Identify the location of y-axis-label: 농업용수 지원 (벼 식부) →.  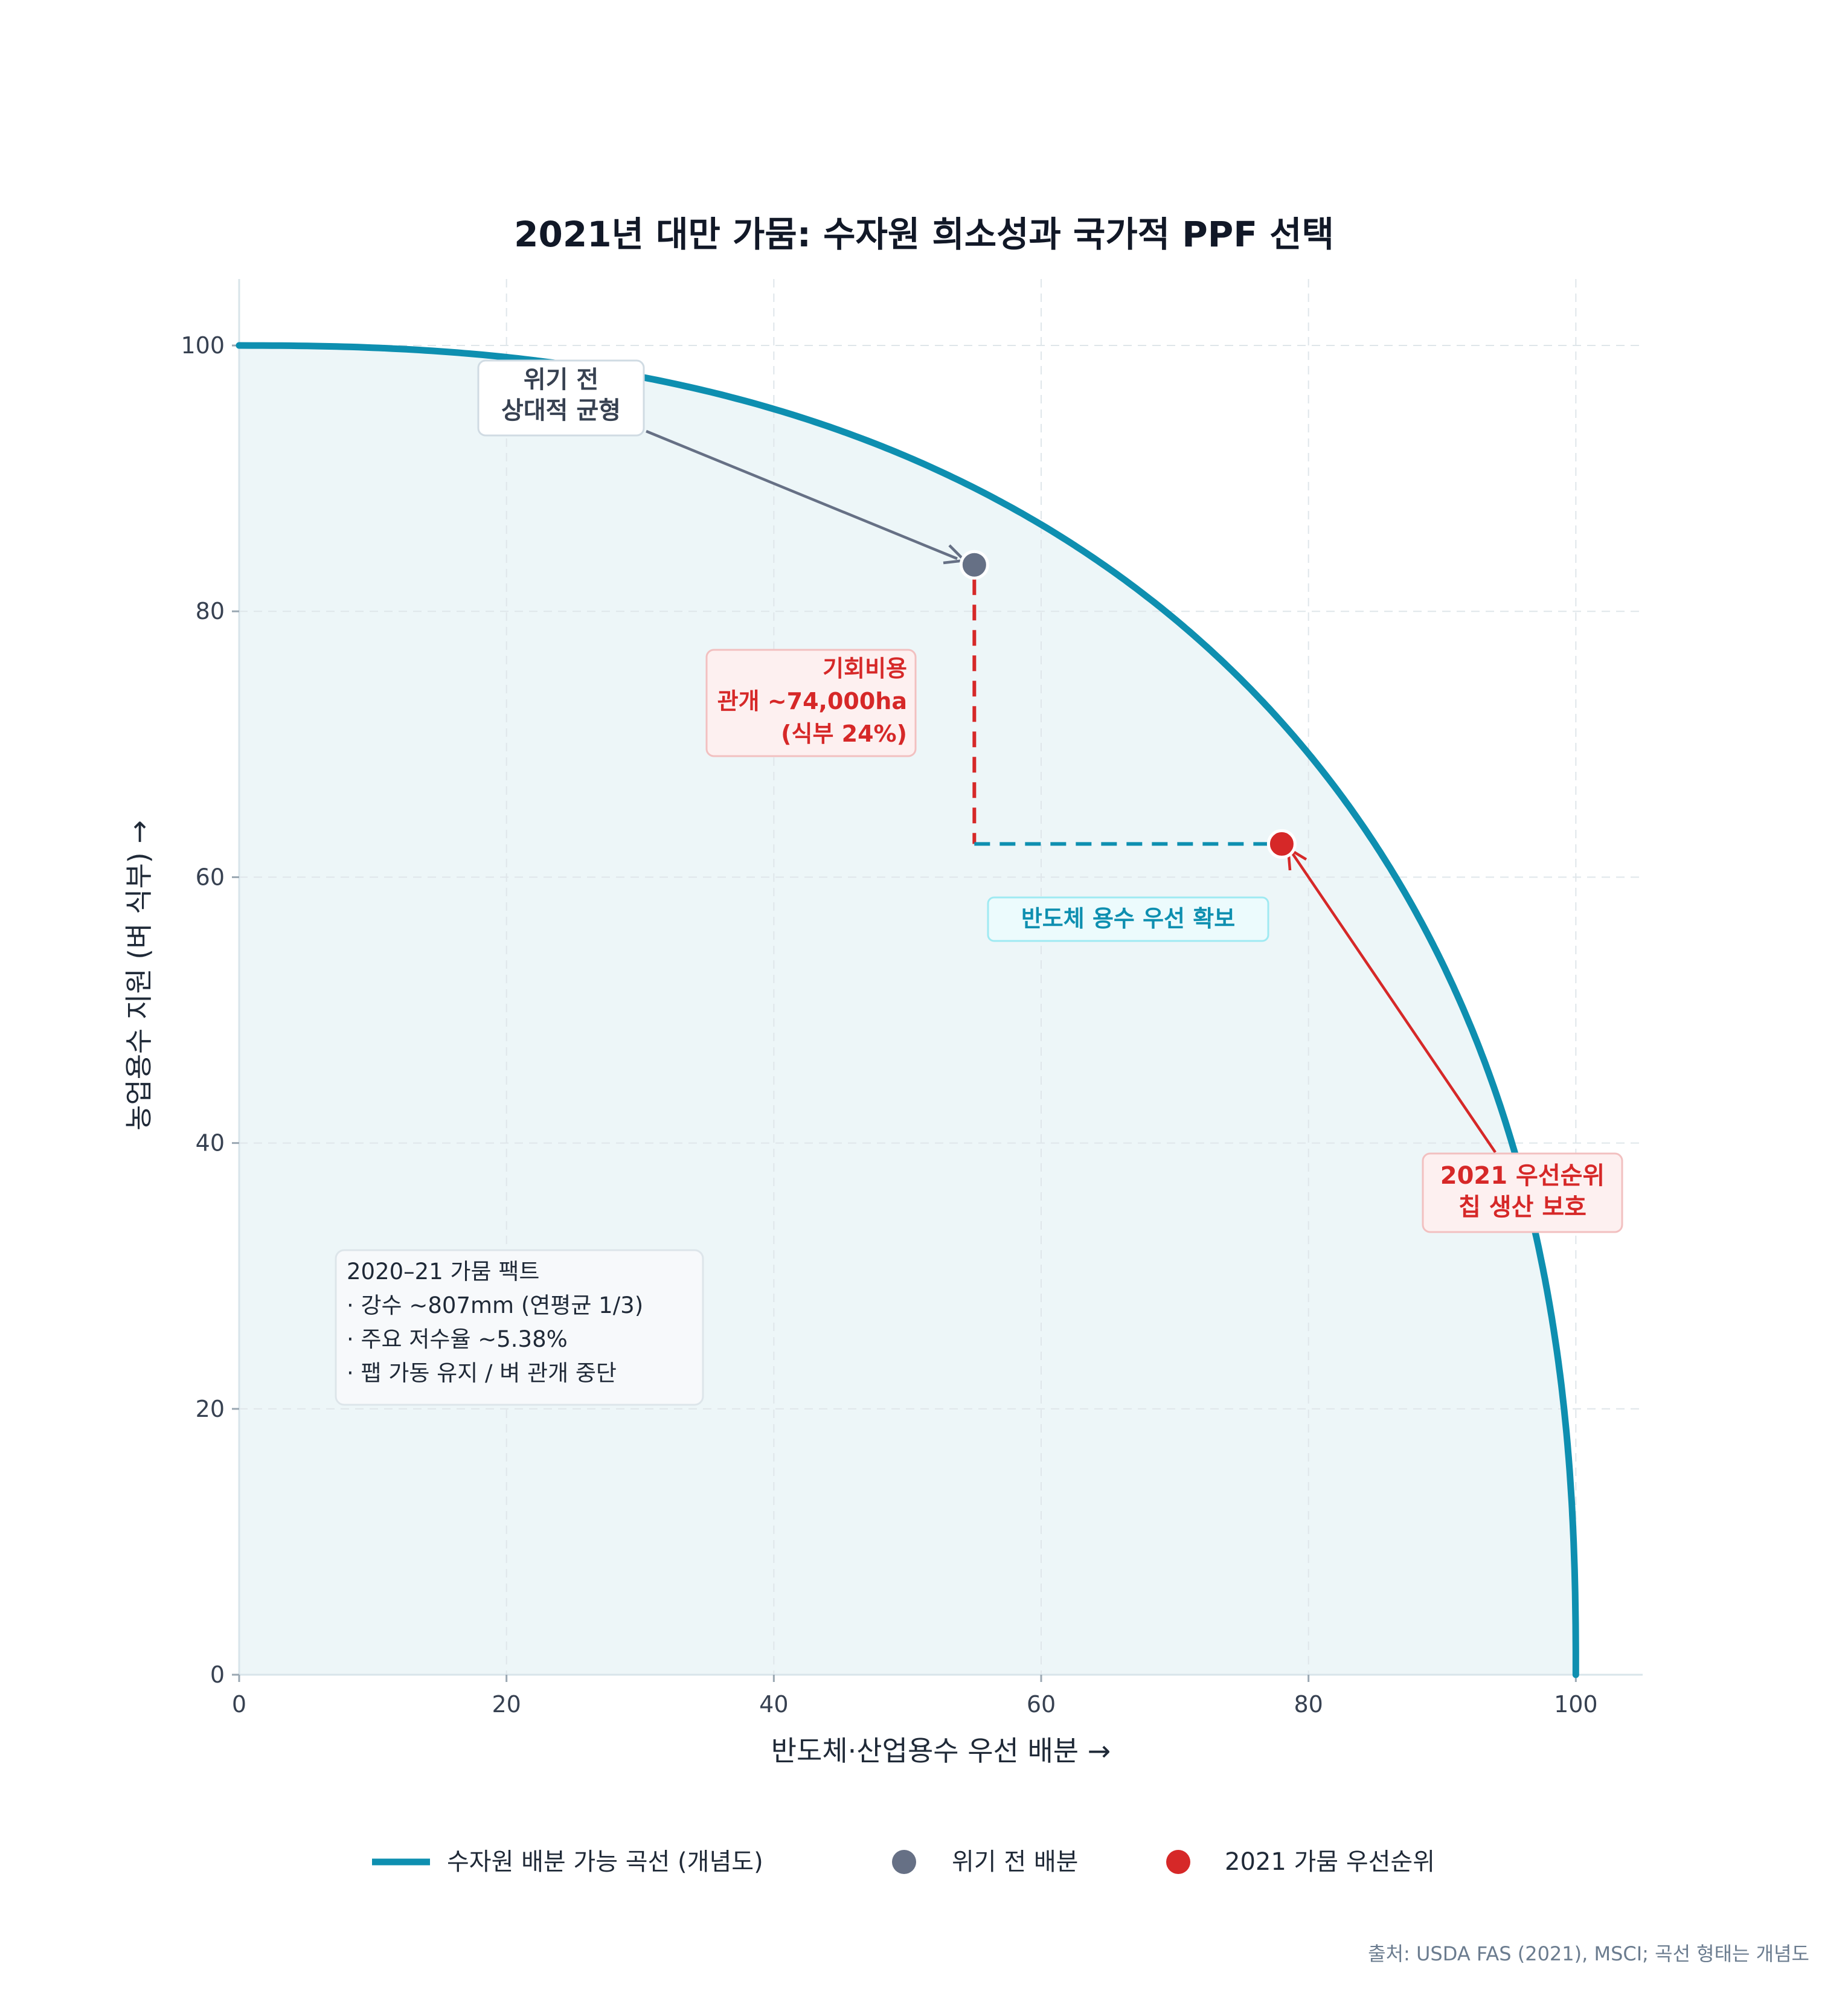
(139, 975).